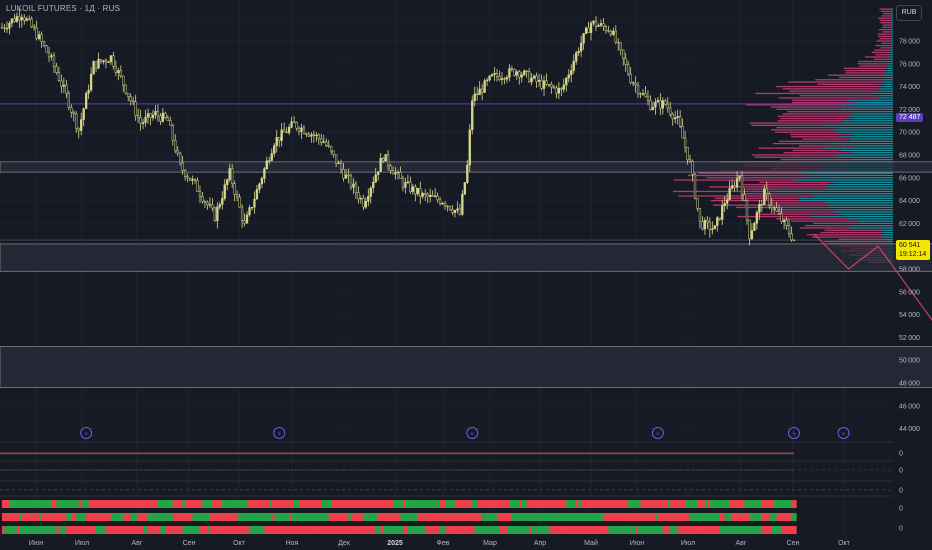  I want to click on projection-path, so click(872, 294).